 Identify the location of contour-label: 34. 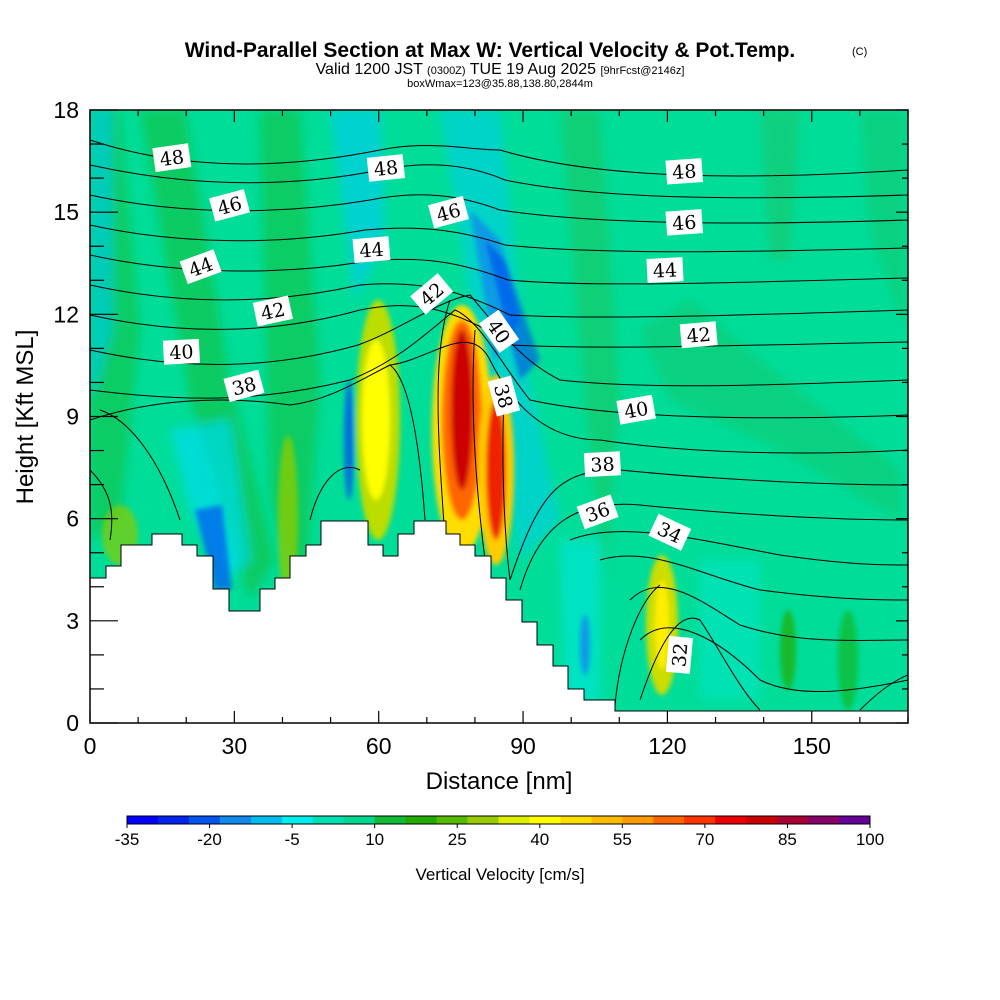
(670, 532).